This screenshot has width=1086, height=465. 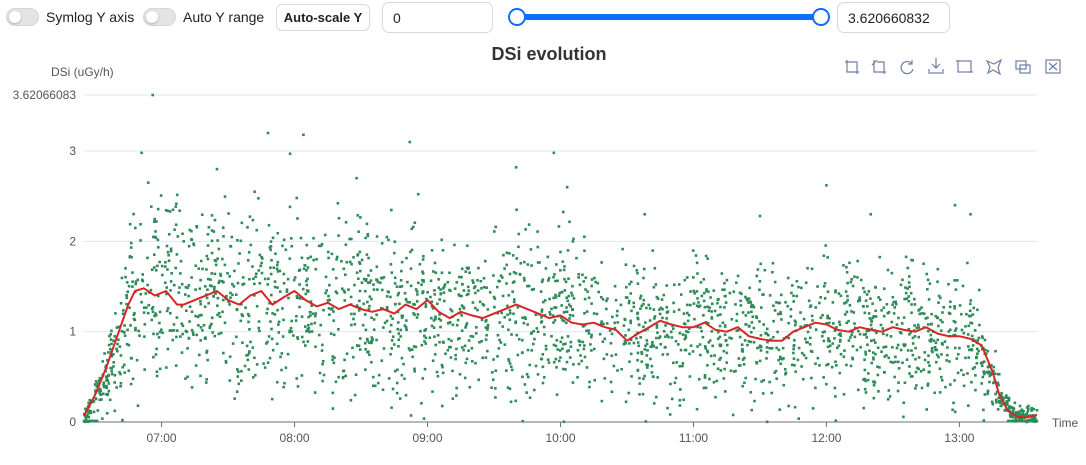 What do you see at coordinates (878, 66) in the screenshot?
I see `zoom-reset-icon` at bounding box center [878, 66].